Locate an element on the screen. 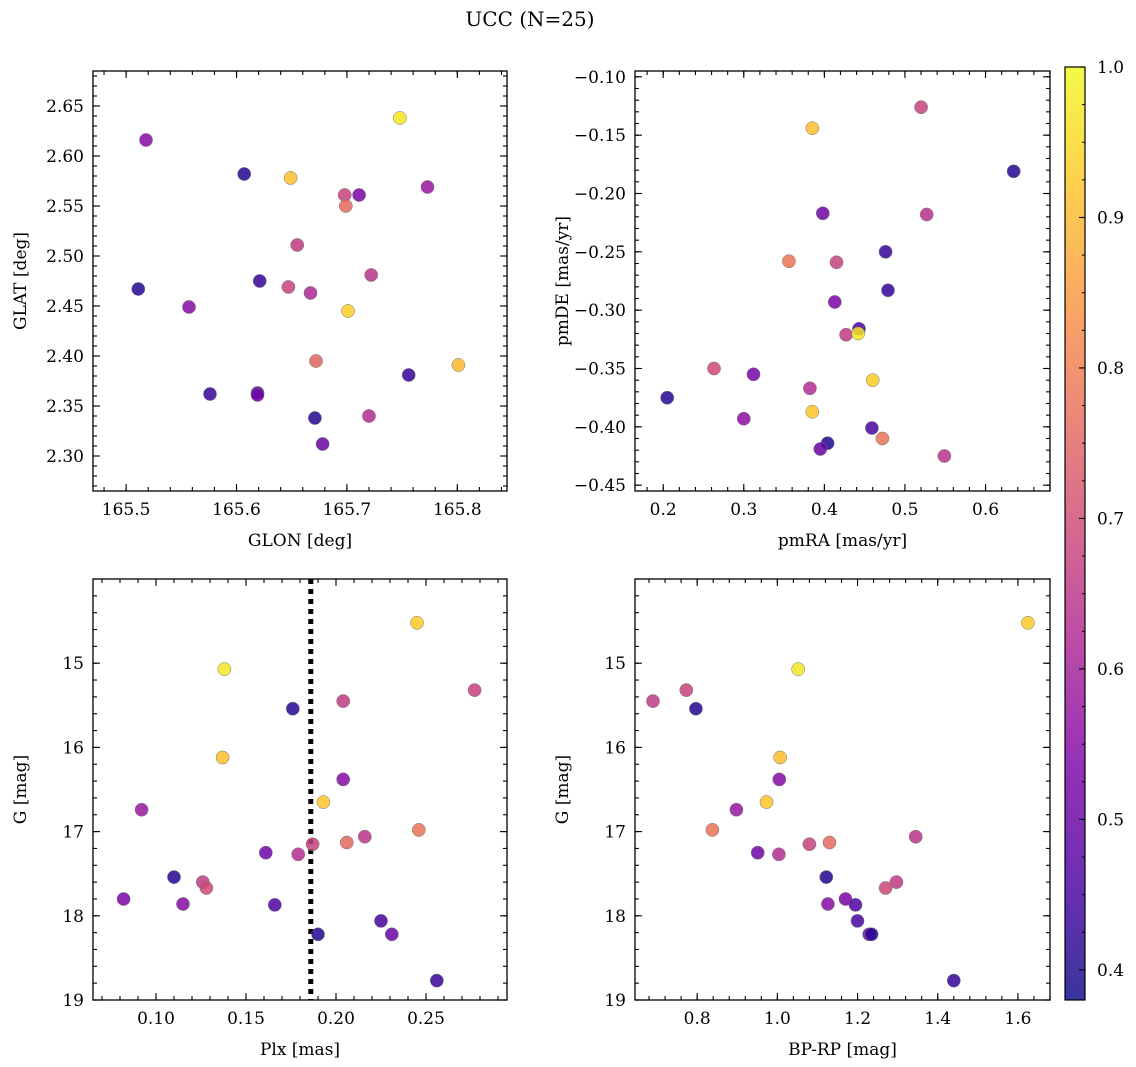  colorbar-gradient is located at coordinates (1075, 533).